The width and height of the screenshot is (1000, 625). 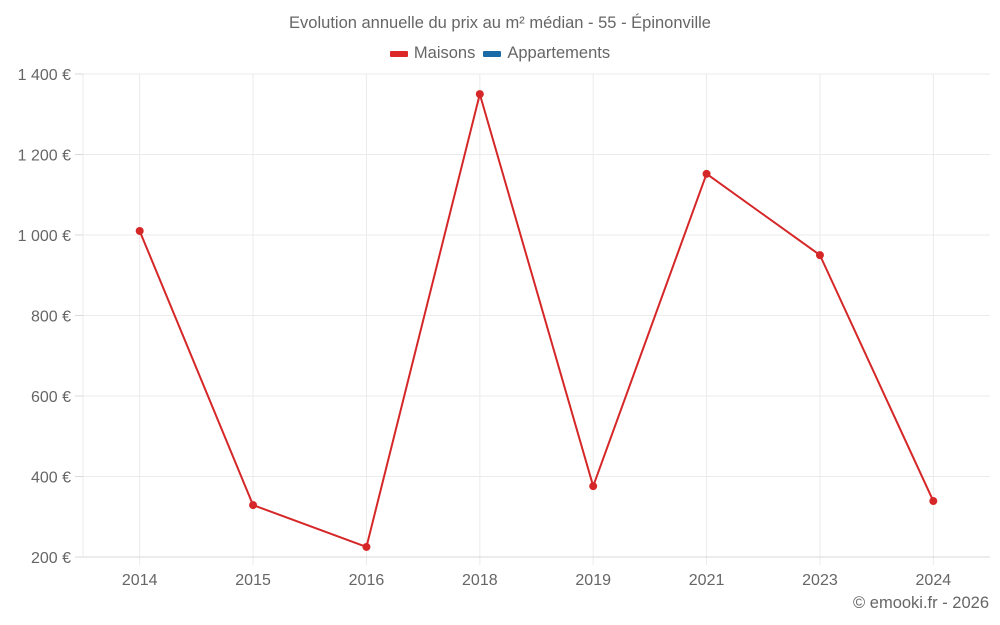 I want to click on x-tick-label: 2019, so click(x=593, y=580).